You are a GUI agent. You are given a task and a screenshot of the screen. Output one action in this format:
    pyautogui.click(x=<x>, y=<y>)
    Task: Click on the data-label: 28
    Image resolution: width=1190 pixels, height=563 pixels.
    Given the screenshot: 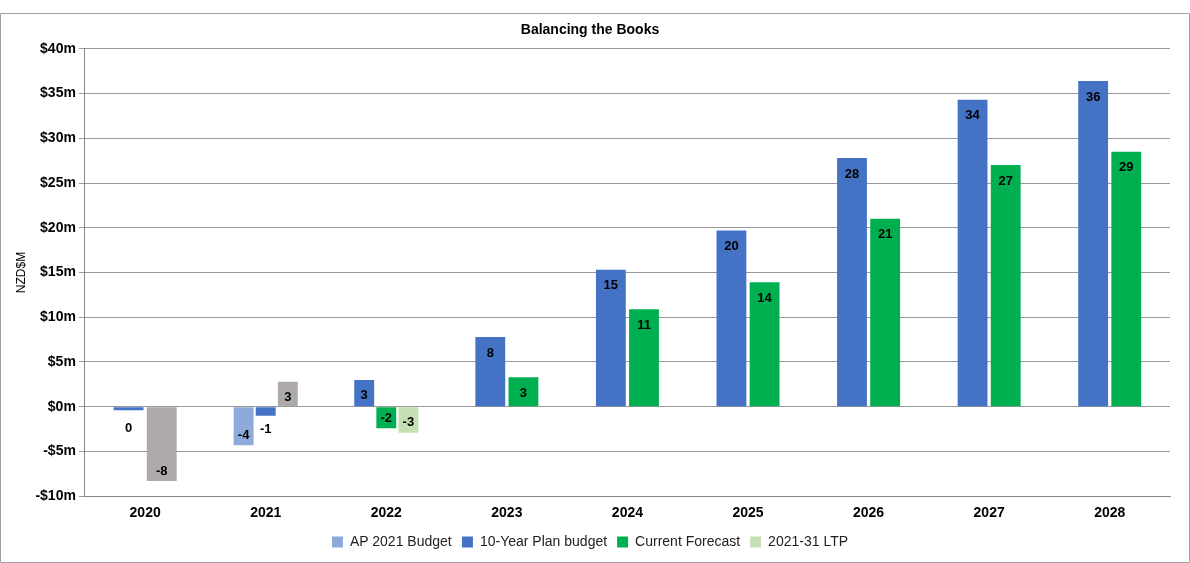 What is the action you would take?
    pyautogui.click(x=852, y=173)
    